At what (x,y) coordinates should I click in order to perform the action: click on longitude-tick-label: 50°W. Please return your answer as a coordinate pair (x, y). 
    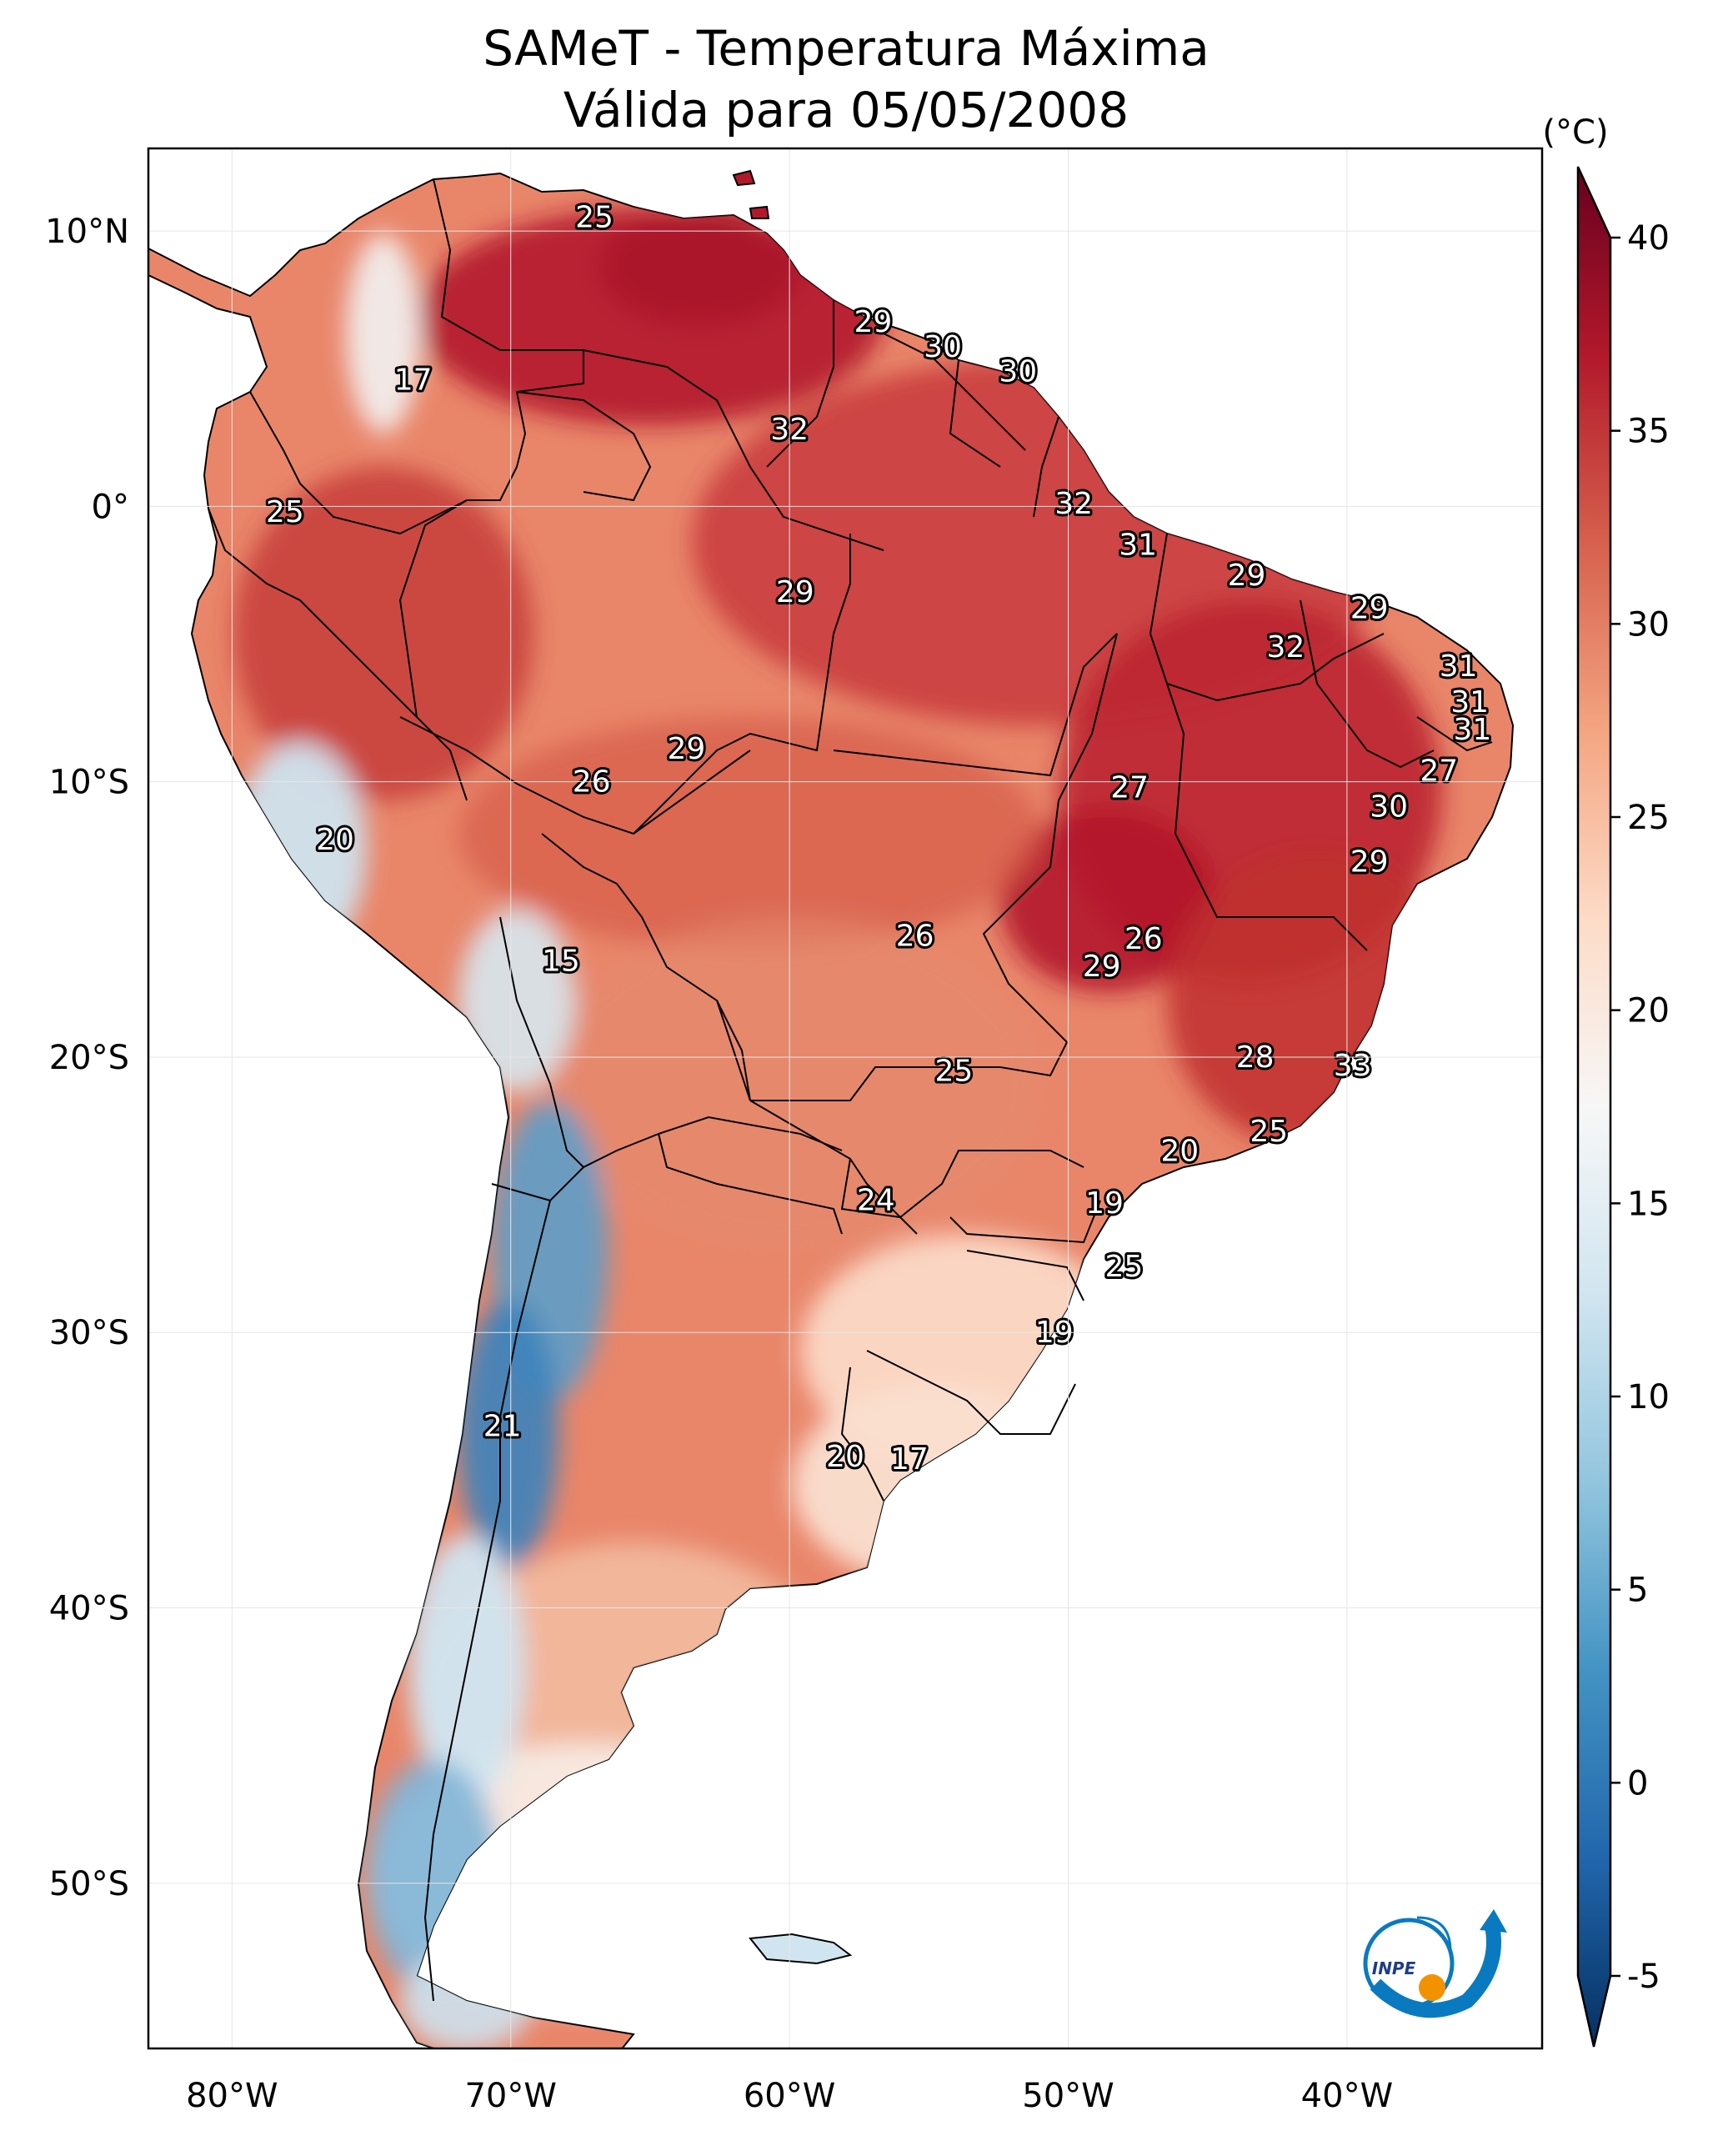
    Looking at the image, I should click on (1068, 2096).